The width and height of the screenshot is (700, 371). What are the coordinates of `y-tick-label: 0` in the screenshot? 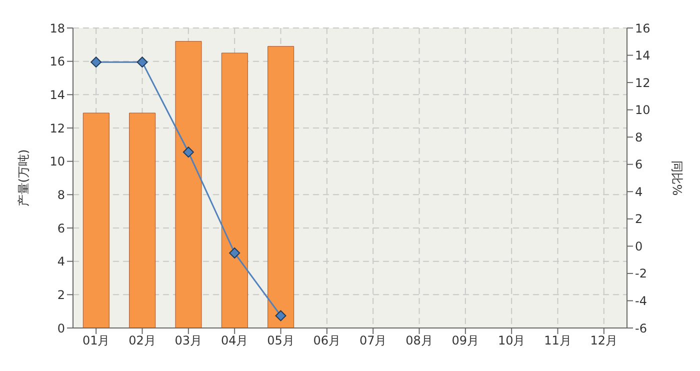 It's located at (61, 328).